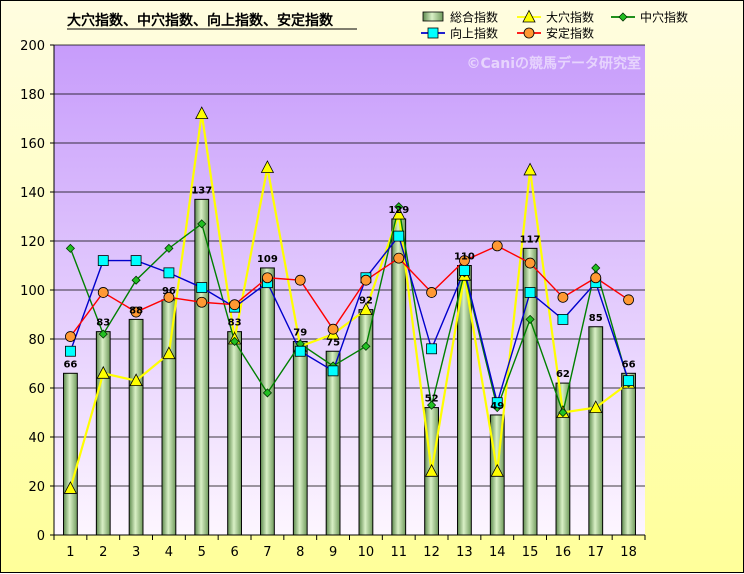 Image resolution: width=744 pixels, height=574 pixels. Describe the element at coordinates (36, 340) in the screenshot. I see `y-tick-label: 80` at that location.